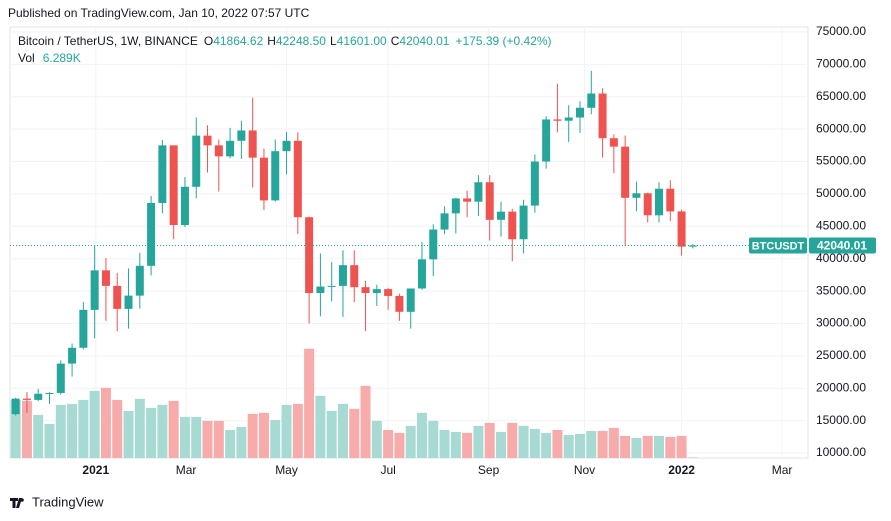  I want to click on change: +175.39 (+0.42%), so click(503, 41).